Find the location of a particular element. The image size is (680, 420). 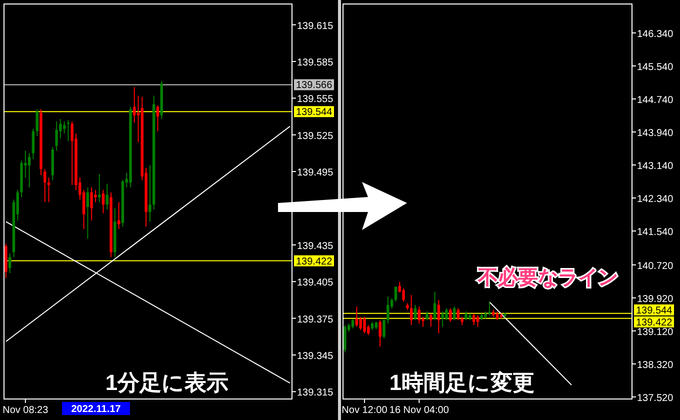

y-tick-label: 139.405 is located at coordinates (315, 283).